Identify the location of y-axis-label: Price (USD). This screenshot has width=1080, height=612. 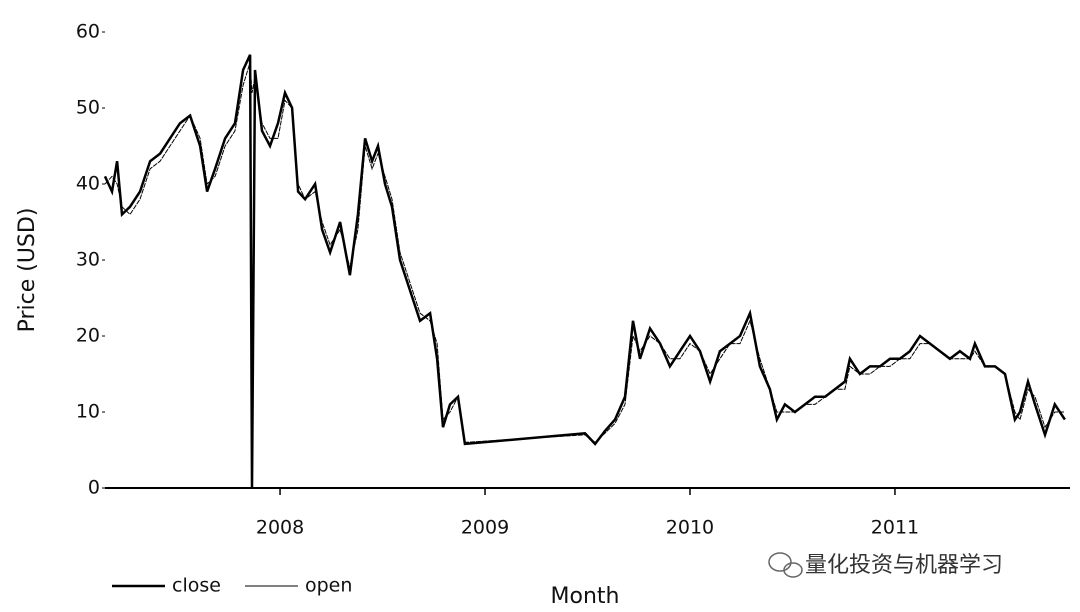
(27, 270).